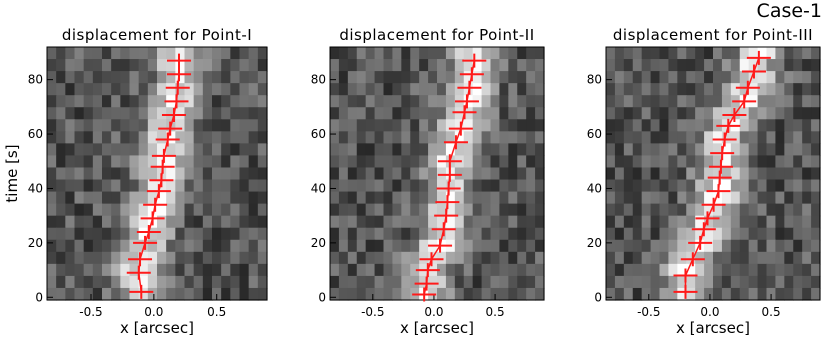  What do you see at coordinates (713, 35) in the screenshot?
I see `panel-title: displacement for Point-III` at bounding box center [713, 35].